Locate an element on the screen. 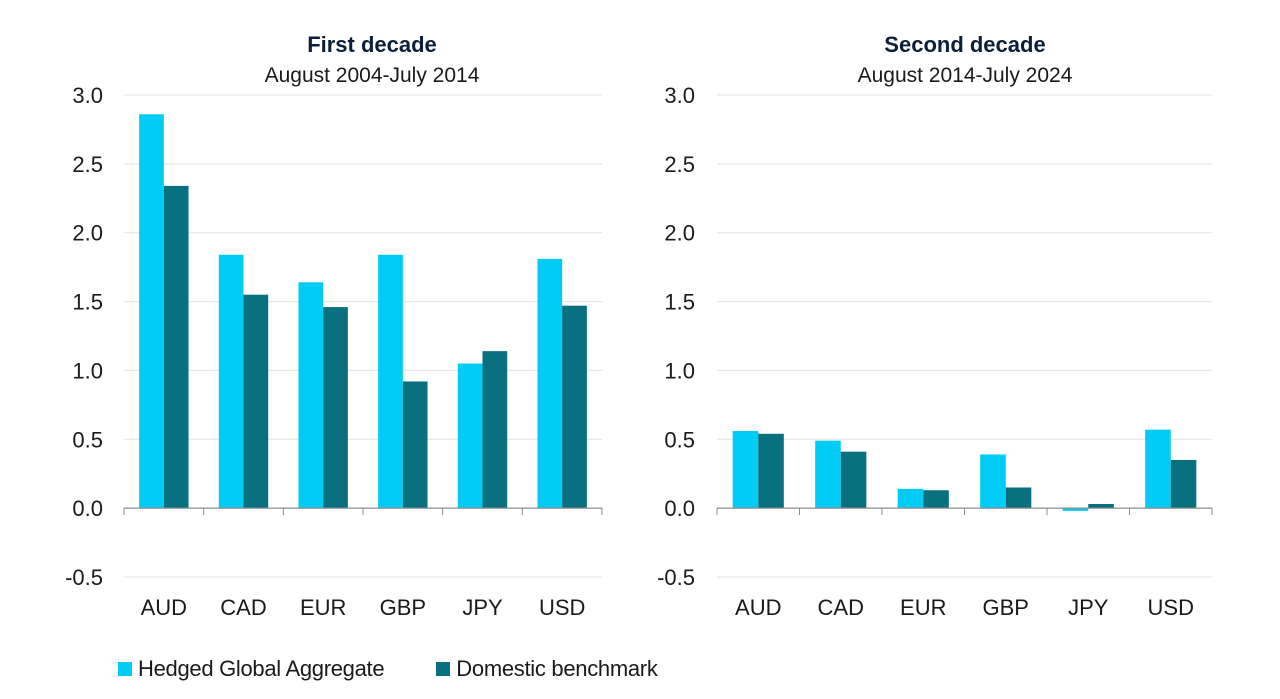 This screenshot has height=699, width=1280. legend-label-hedged: Hedged Global Aggregate is located at coordinates (261, 668).